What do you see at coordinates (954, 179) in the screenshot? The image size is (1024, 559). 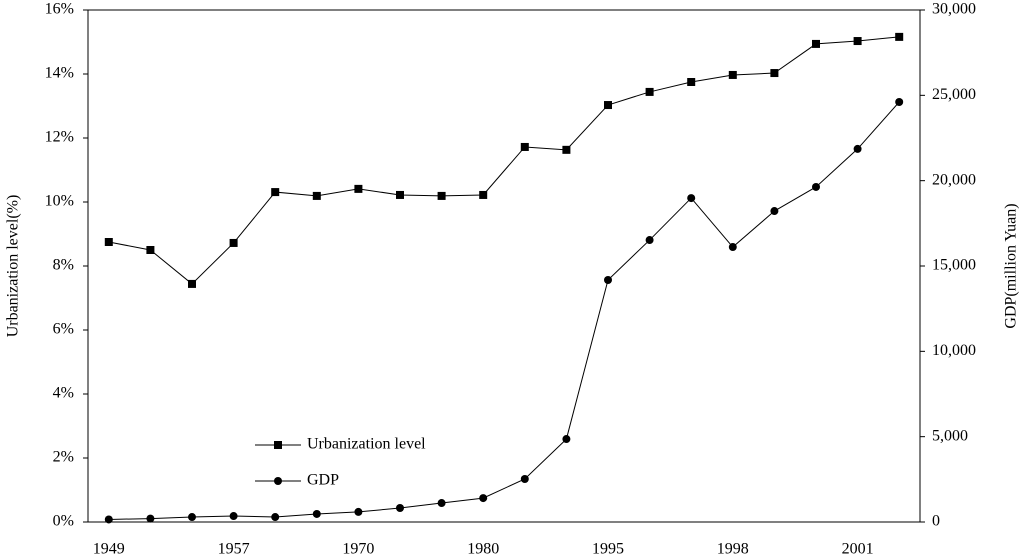 I see `y2-tick-label: 20,000` at bounding box center [954, 179].